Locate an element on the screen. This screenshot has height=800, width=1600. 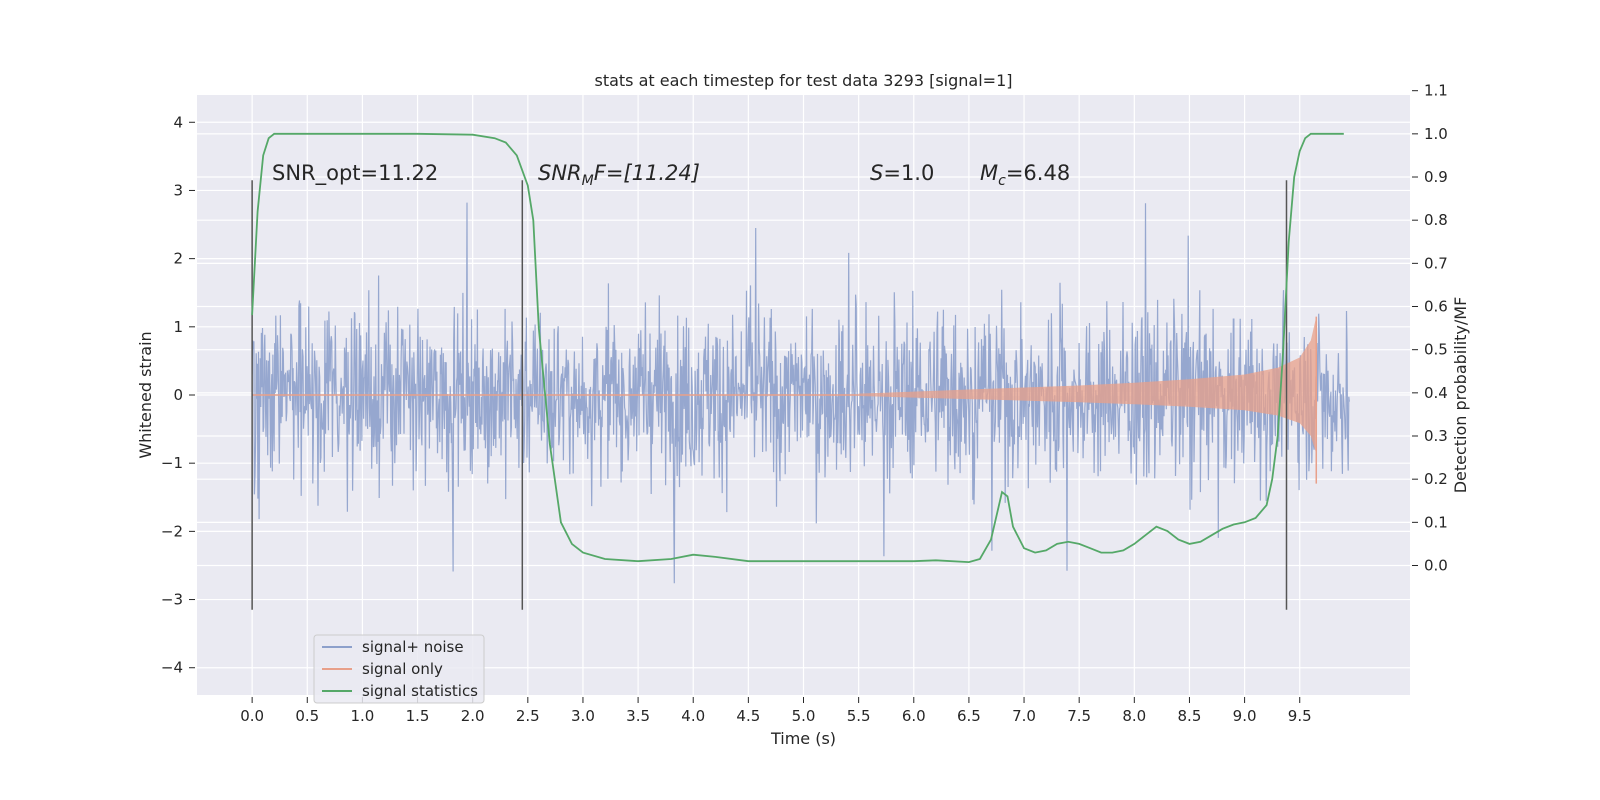
y-tick-label: 1 is located at coordinates (178, 327).